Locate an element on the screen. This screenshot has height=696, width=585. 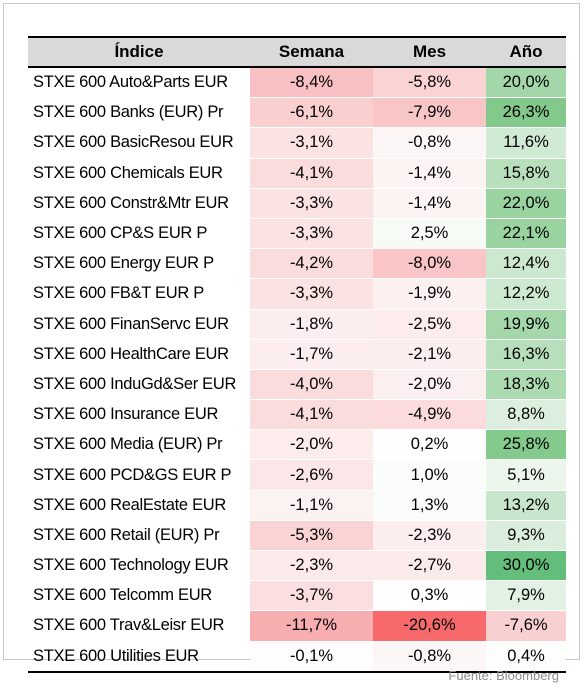
week-return-cell: -8,4% is located at coordinates (311, 83).